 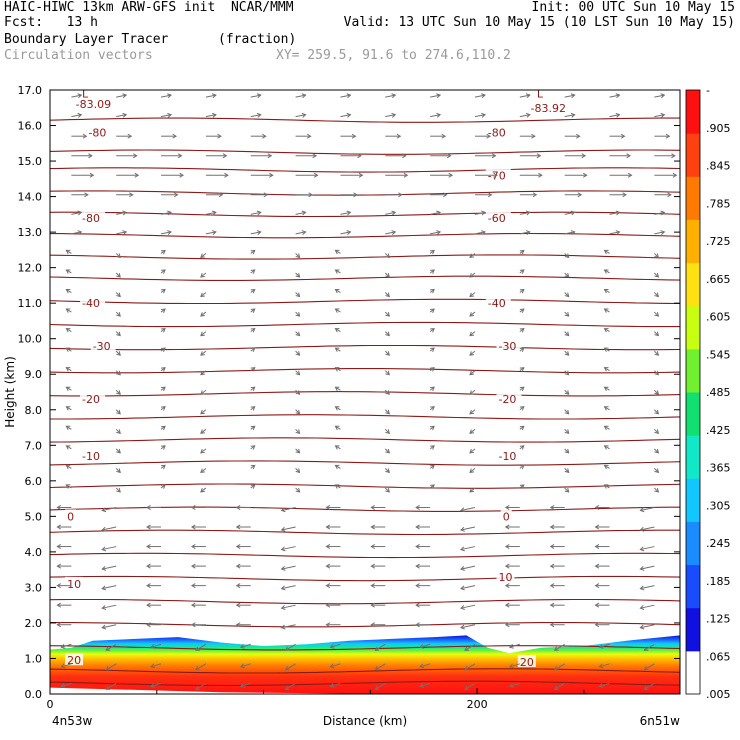 What do you see at coordinates (30, 197) in the screenshot?
I see `y-tick-label: 14.0` at bounding box center [30, 197].